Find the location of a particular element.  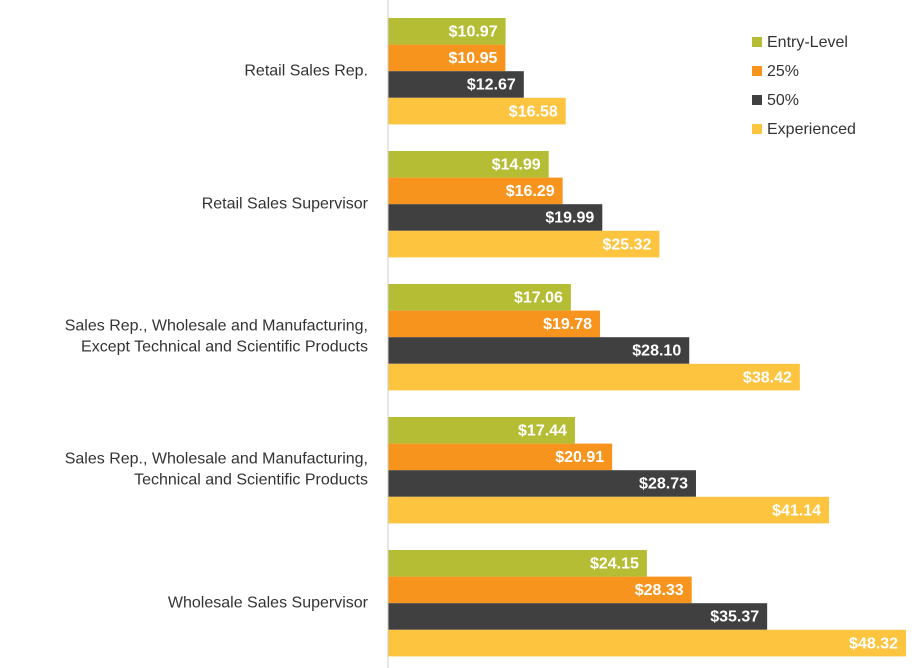

value-label: $12.67 is located at coordinates (491, 85).